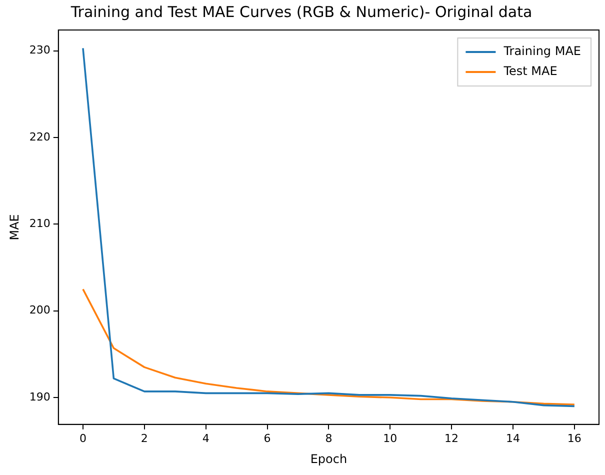 The image size is (605, 475). Describe the element at coordinates (329, 459) in the screenshot. I see `x-axis-title: Epoch` at that location.